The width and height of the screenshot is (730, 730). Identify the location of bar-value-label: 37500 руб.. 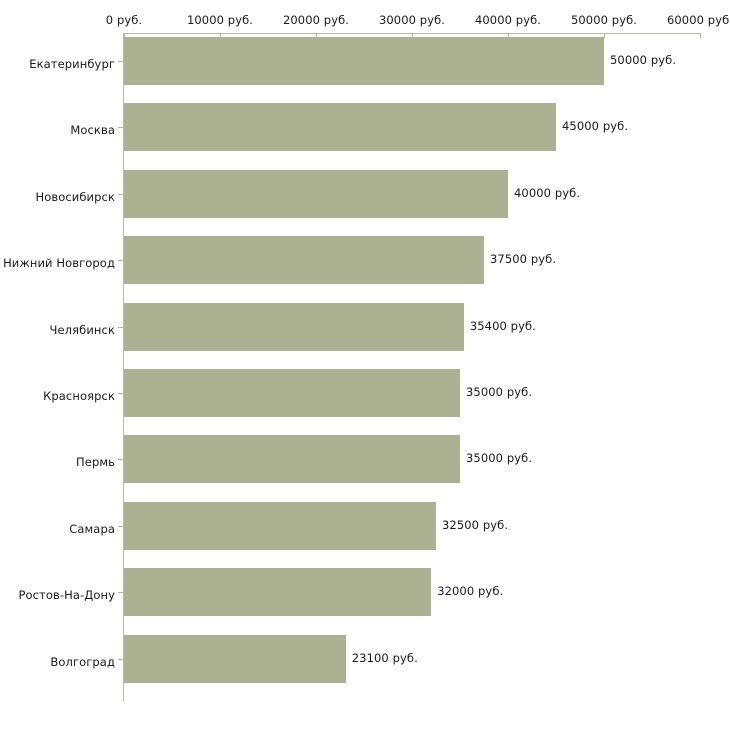
(523, 259).